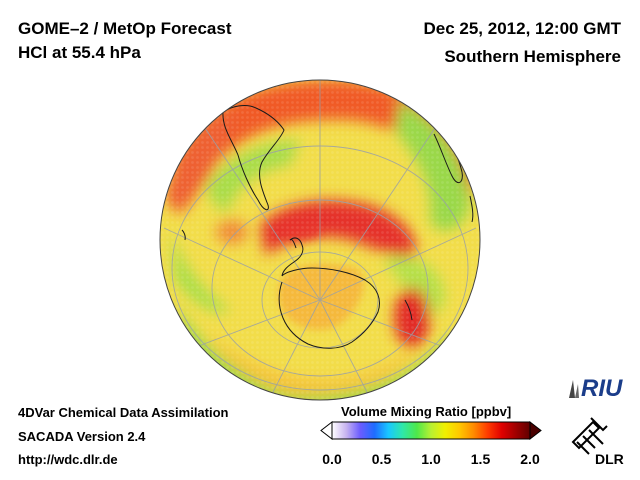  What do you see at coordinates (381, 459) in the screenshot?
I see `colorbar-tick-label: 0.5` at bounding box center [381, 459].